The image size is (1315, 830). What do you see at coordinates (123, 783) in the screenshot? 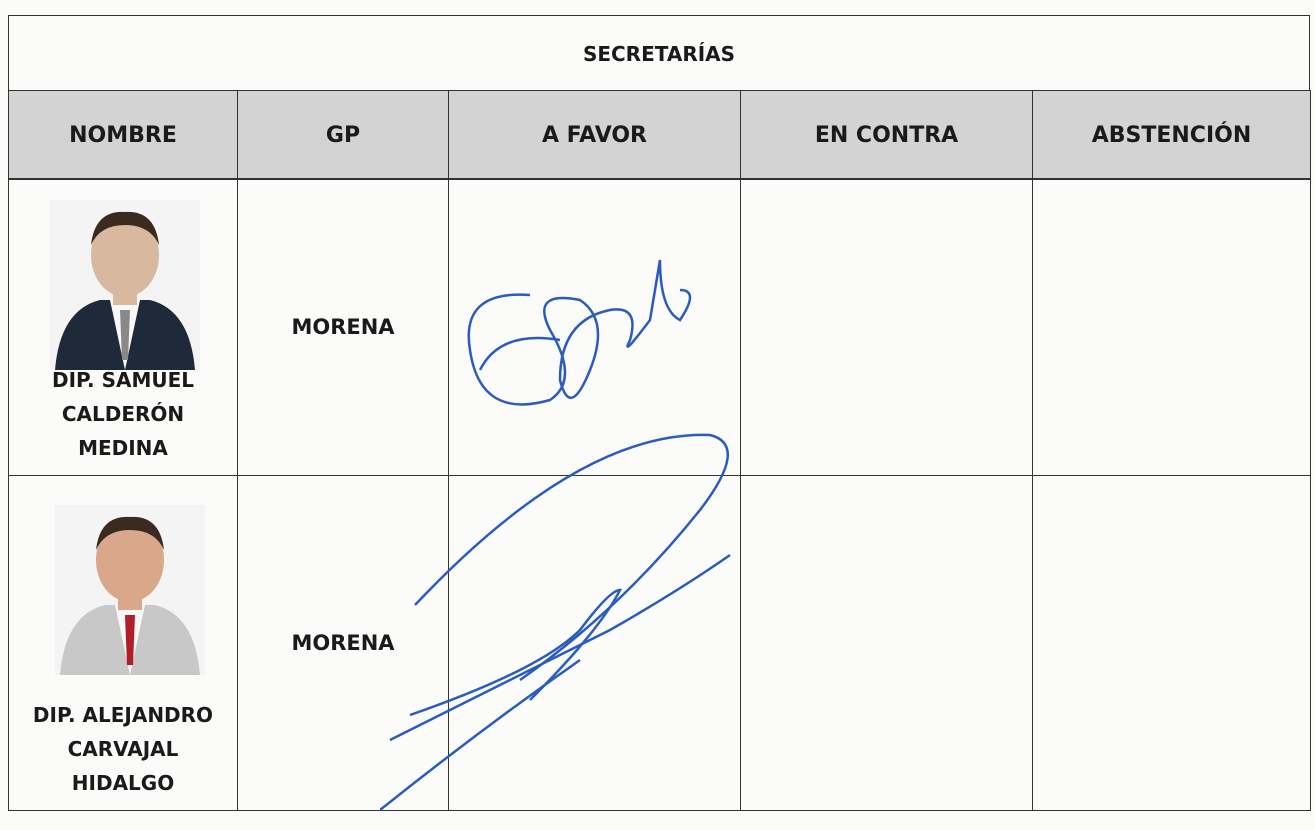
I see `name-line: HIDALGO` at bounding box center [123, 783].